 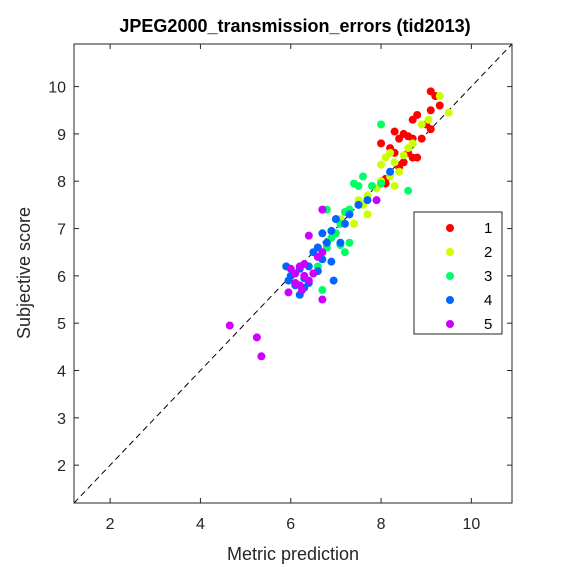 I want to click on legend-label: 4, so click(x=488, y=300).